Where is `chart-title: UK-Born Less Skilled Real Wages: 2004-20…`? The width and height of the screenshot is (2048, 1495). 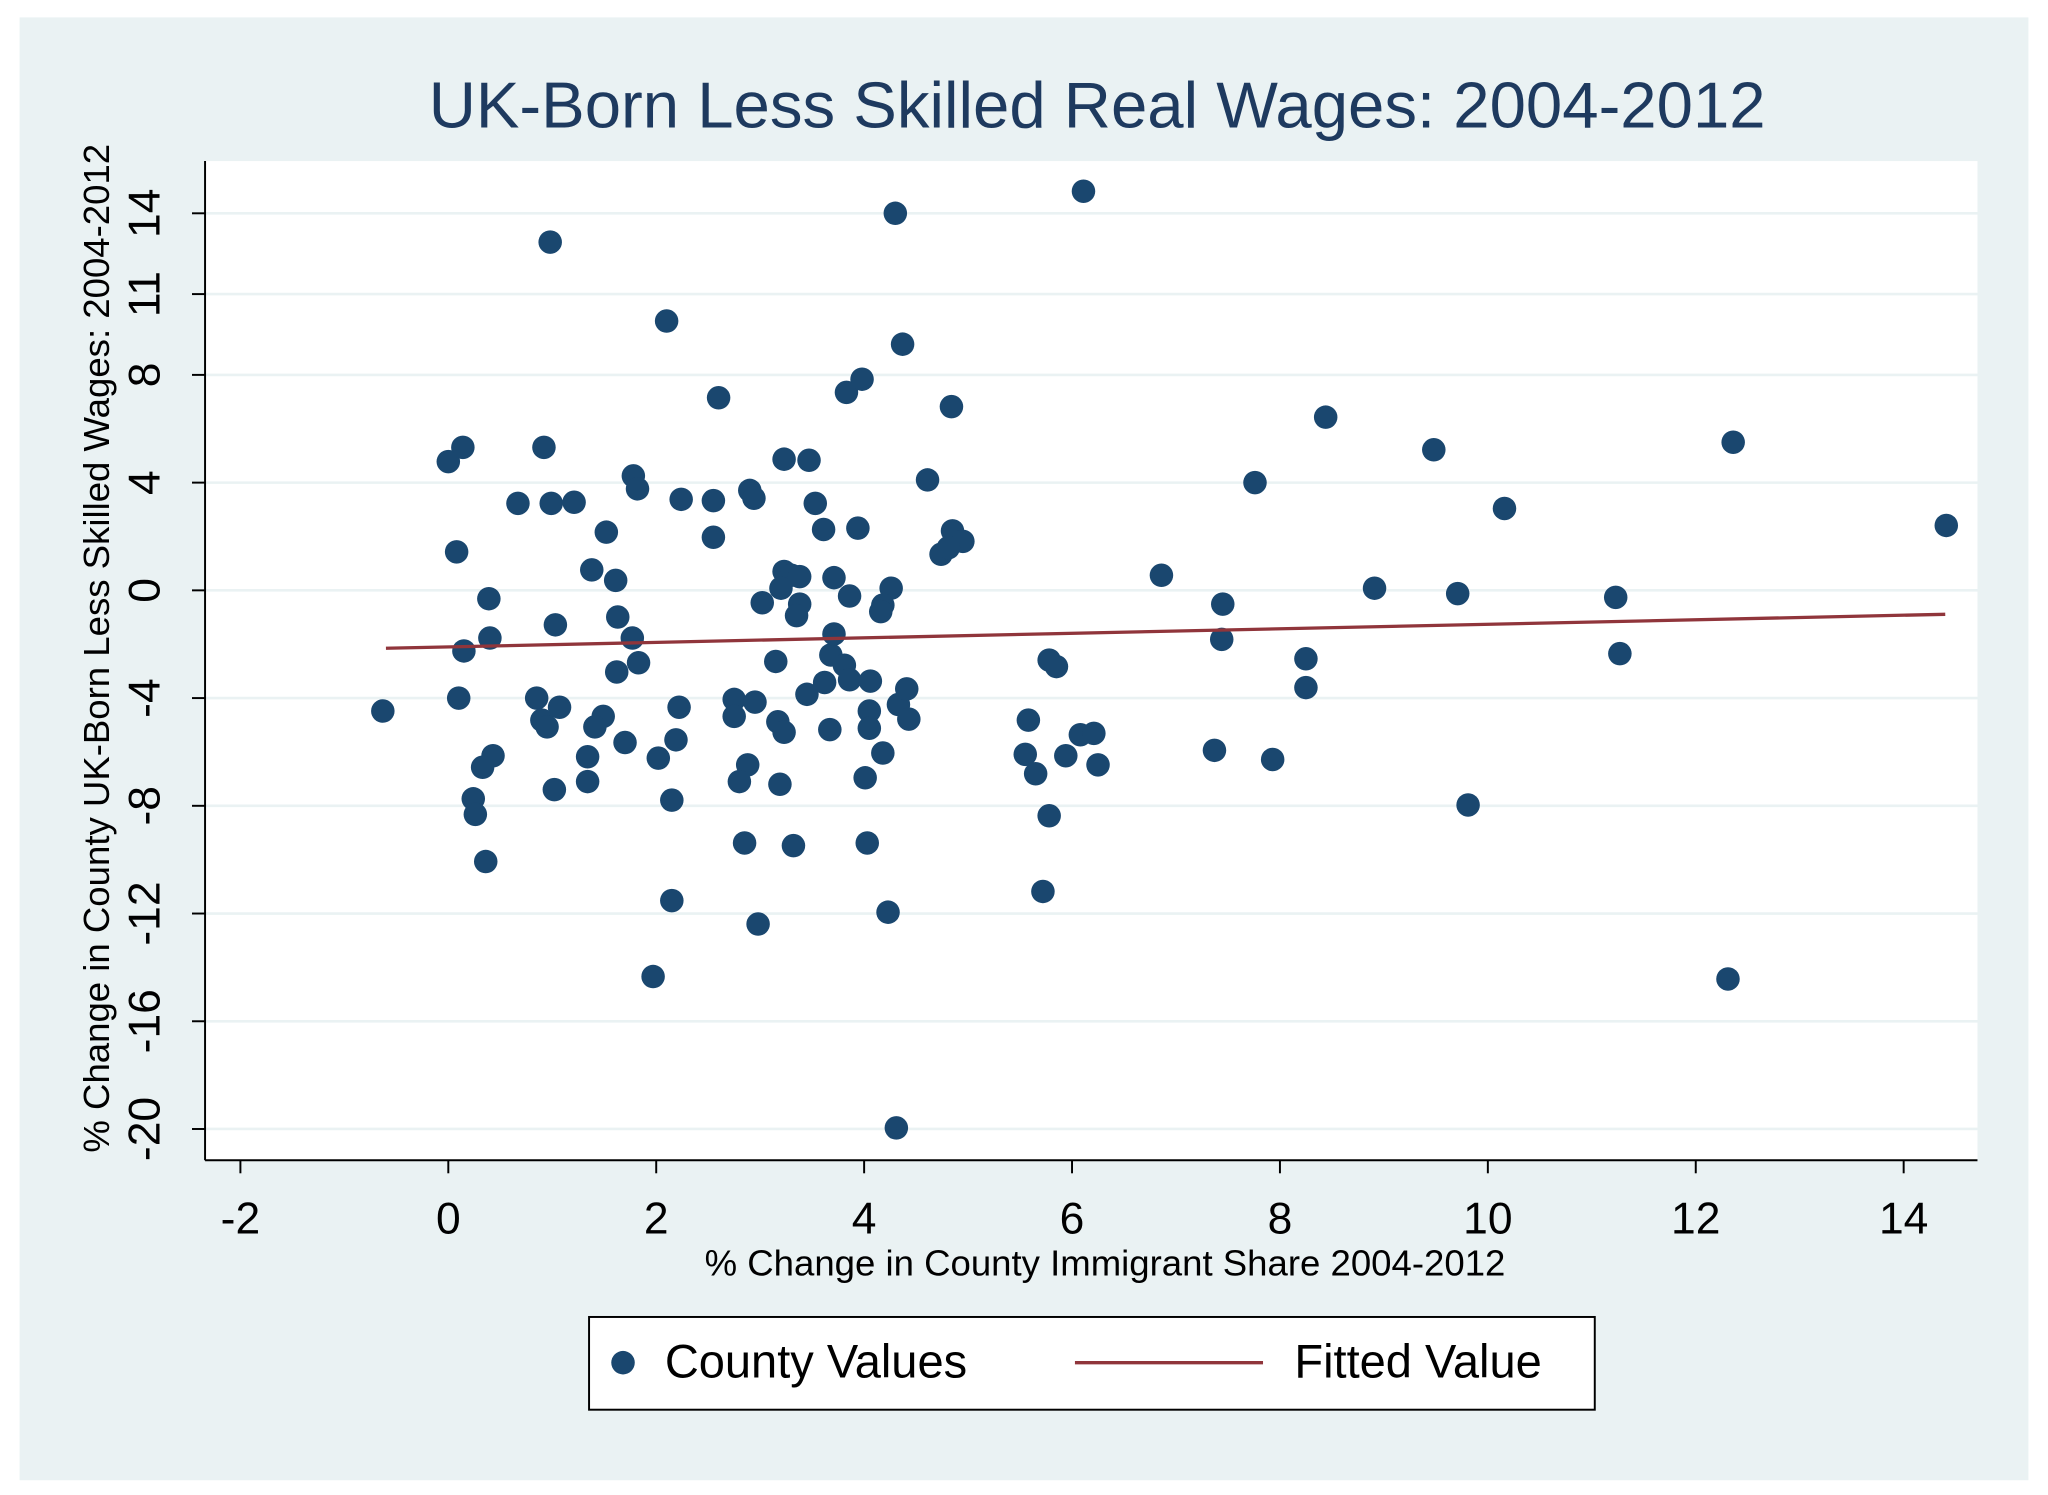
chart-title: UK-Born Less Skilled Real Wages: 2004-20… is located at coordinates (1097, 104).